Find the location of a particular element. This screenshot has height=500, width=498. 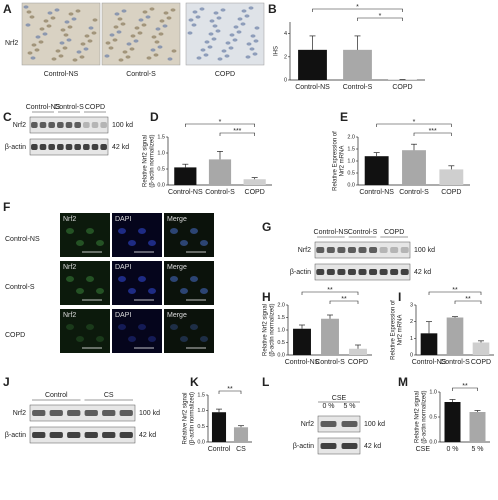

group-label: Control-S is located at coordinates (69, 107).